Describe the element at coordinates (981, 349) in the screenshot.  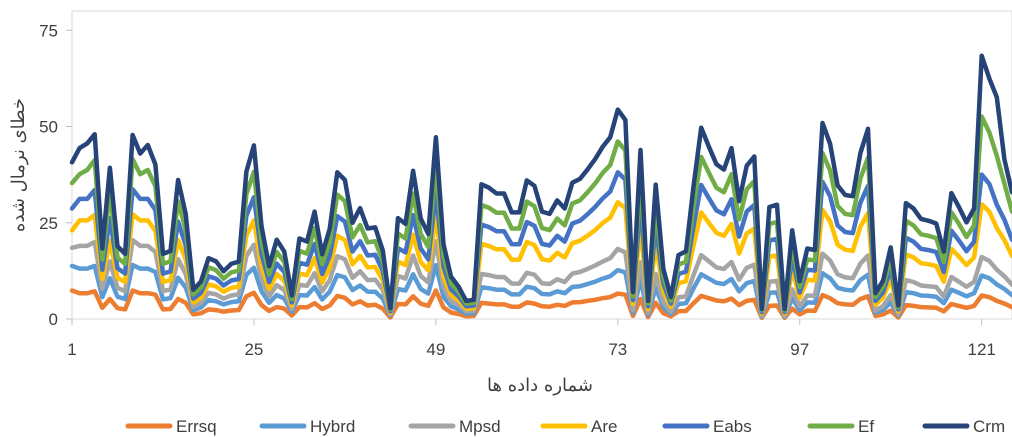
I see `x-tick-label: 121` at that location.